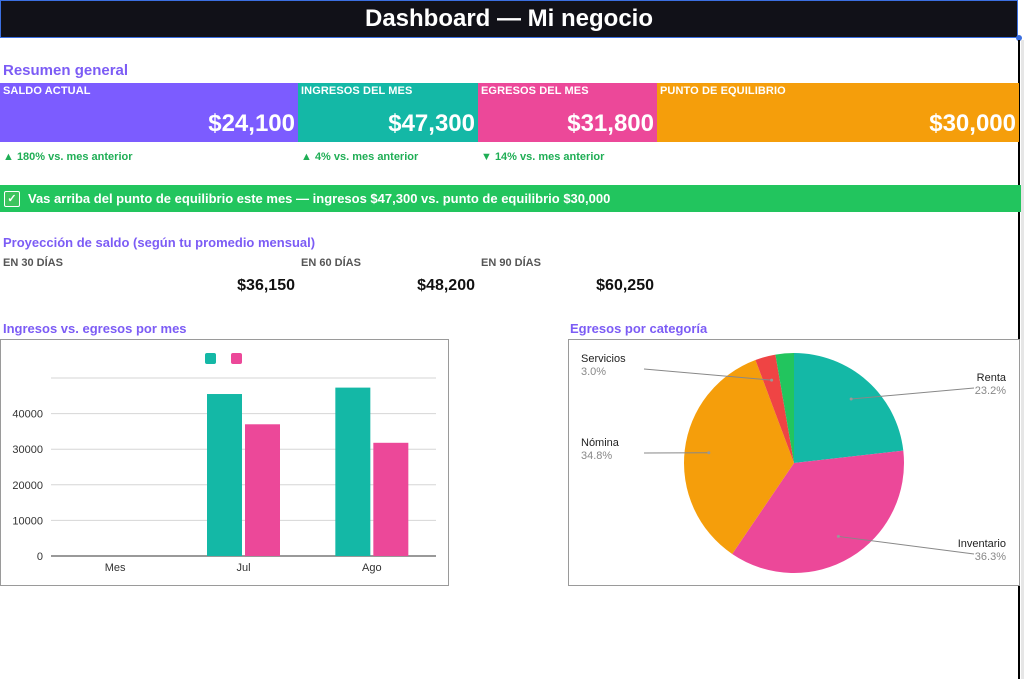 The width and height of the screenshot is (1024, 679). Describe the element at coordinates (982, 544) in the screenshot. I see `pie-label: Inventario` at that location.